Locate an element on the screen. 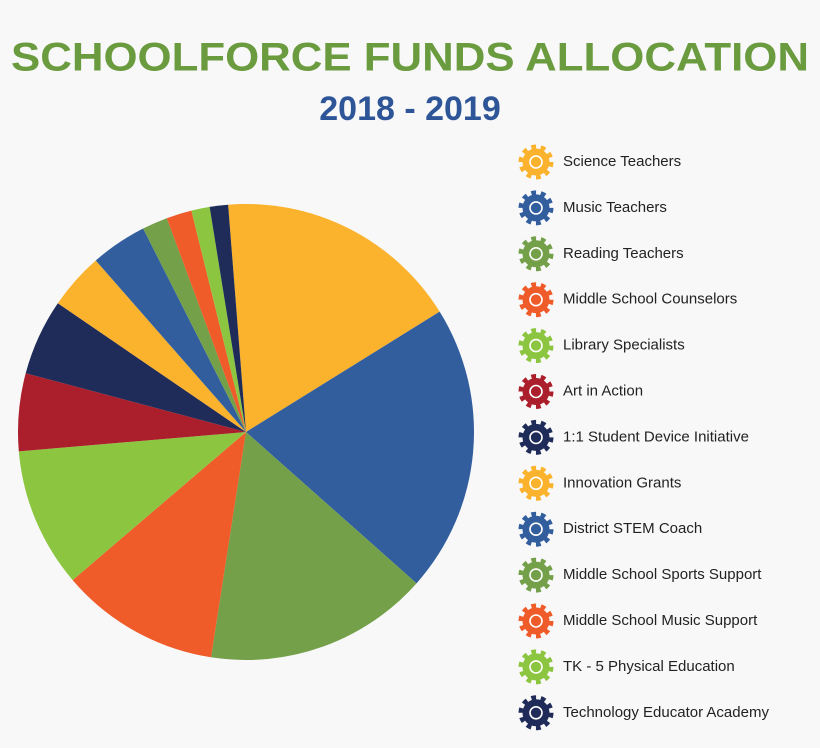  legend-item: Technology Educator Academy is located at coordinates (643, 713).